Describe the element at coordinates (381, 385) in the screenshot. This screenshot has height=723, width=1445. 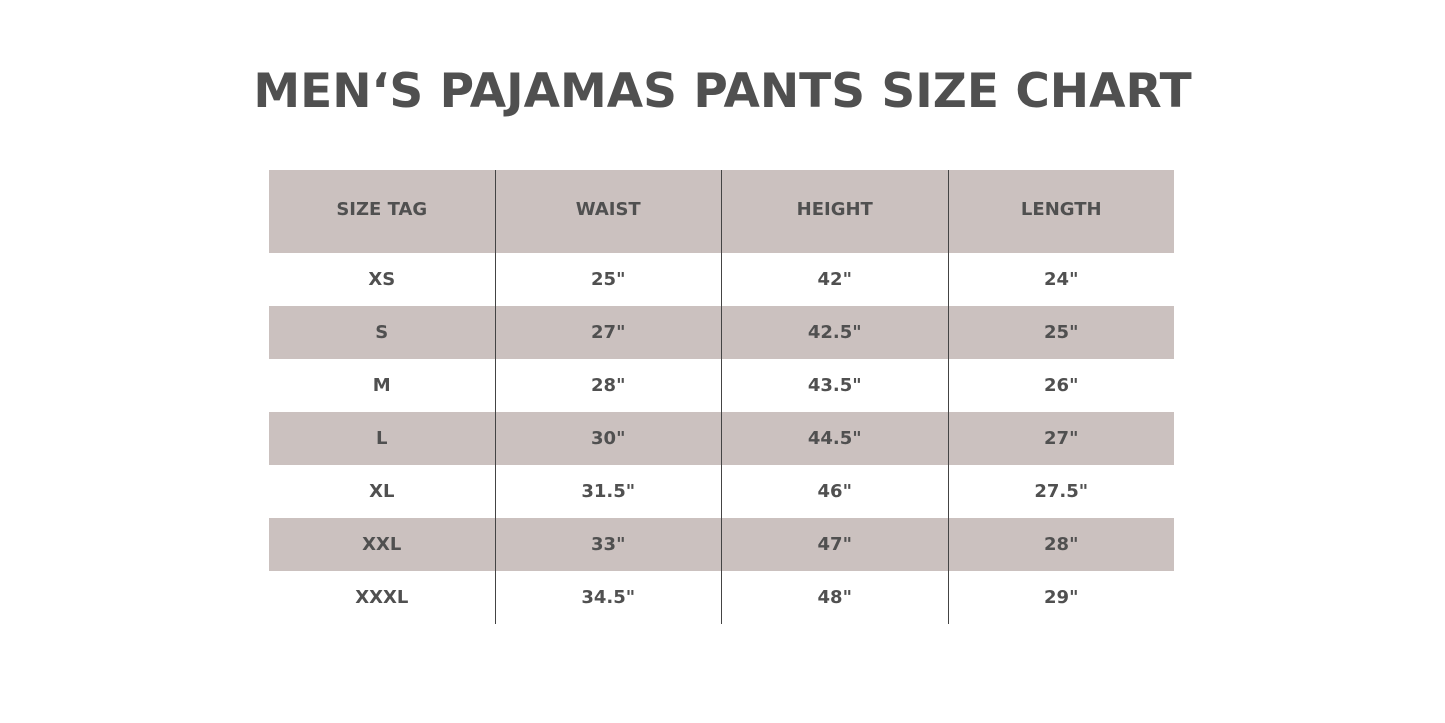
I see `table-cell: M` at that location.